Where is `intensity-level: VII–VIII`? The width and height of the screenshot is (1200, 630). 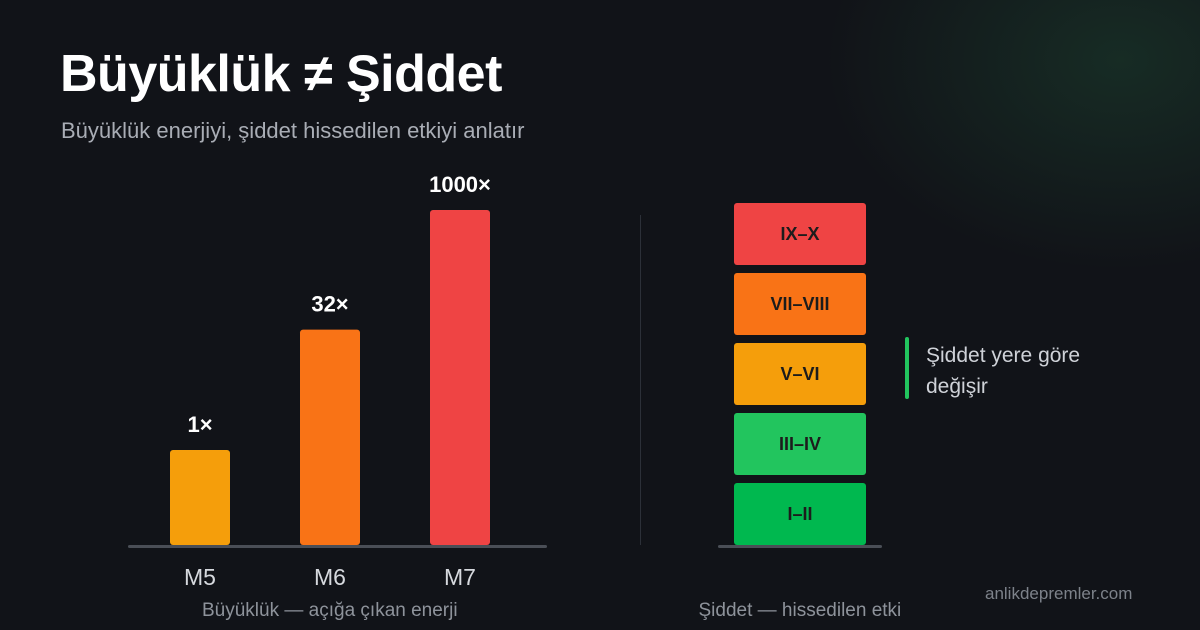
intensity-level: VII–VIII is located at coordinates (800, 304).